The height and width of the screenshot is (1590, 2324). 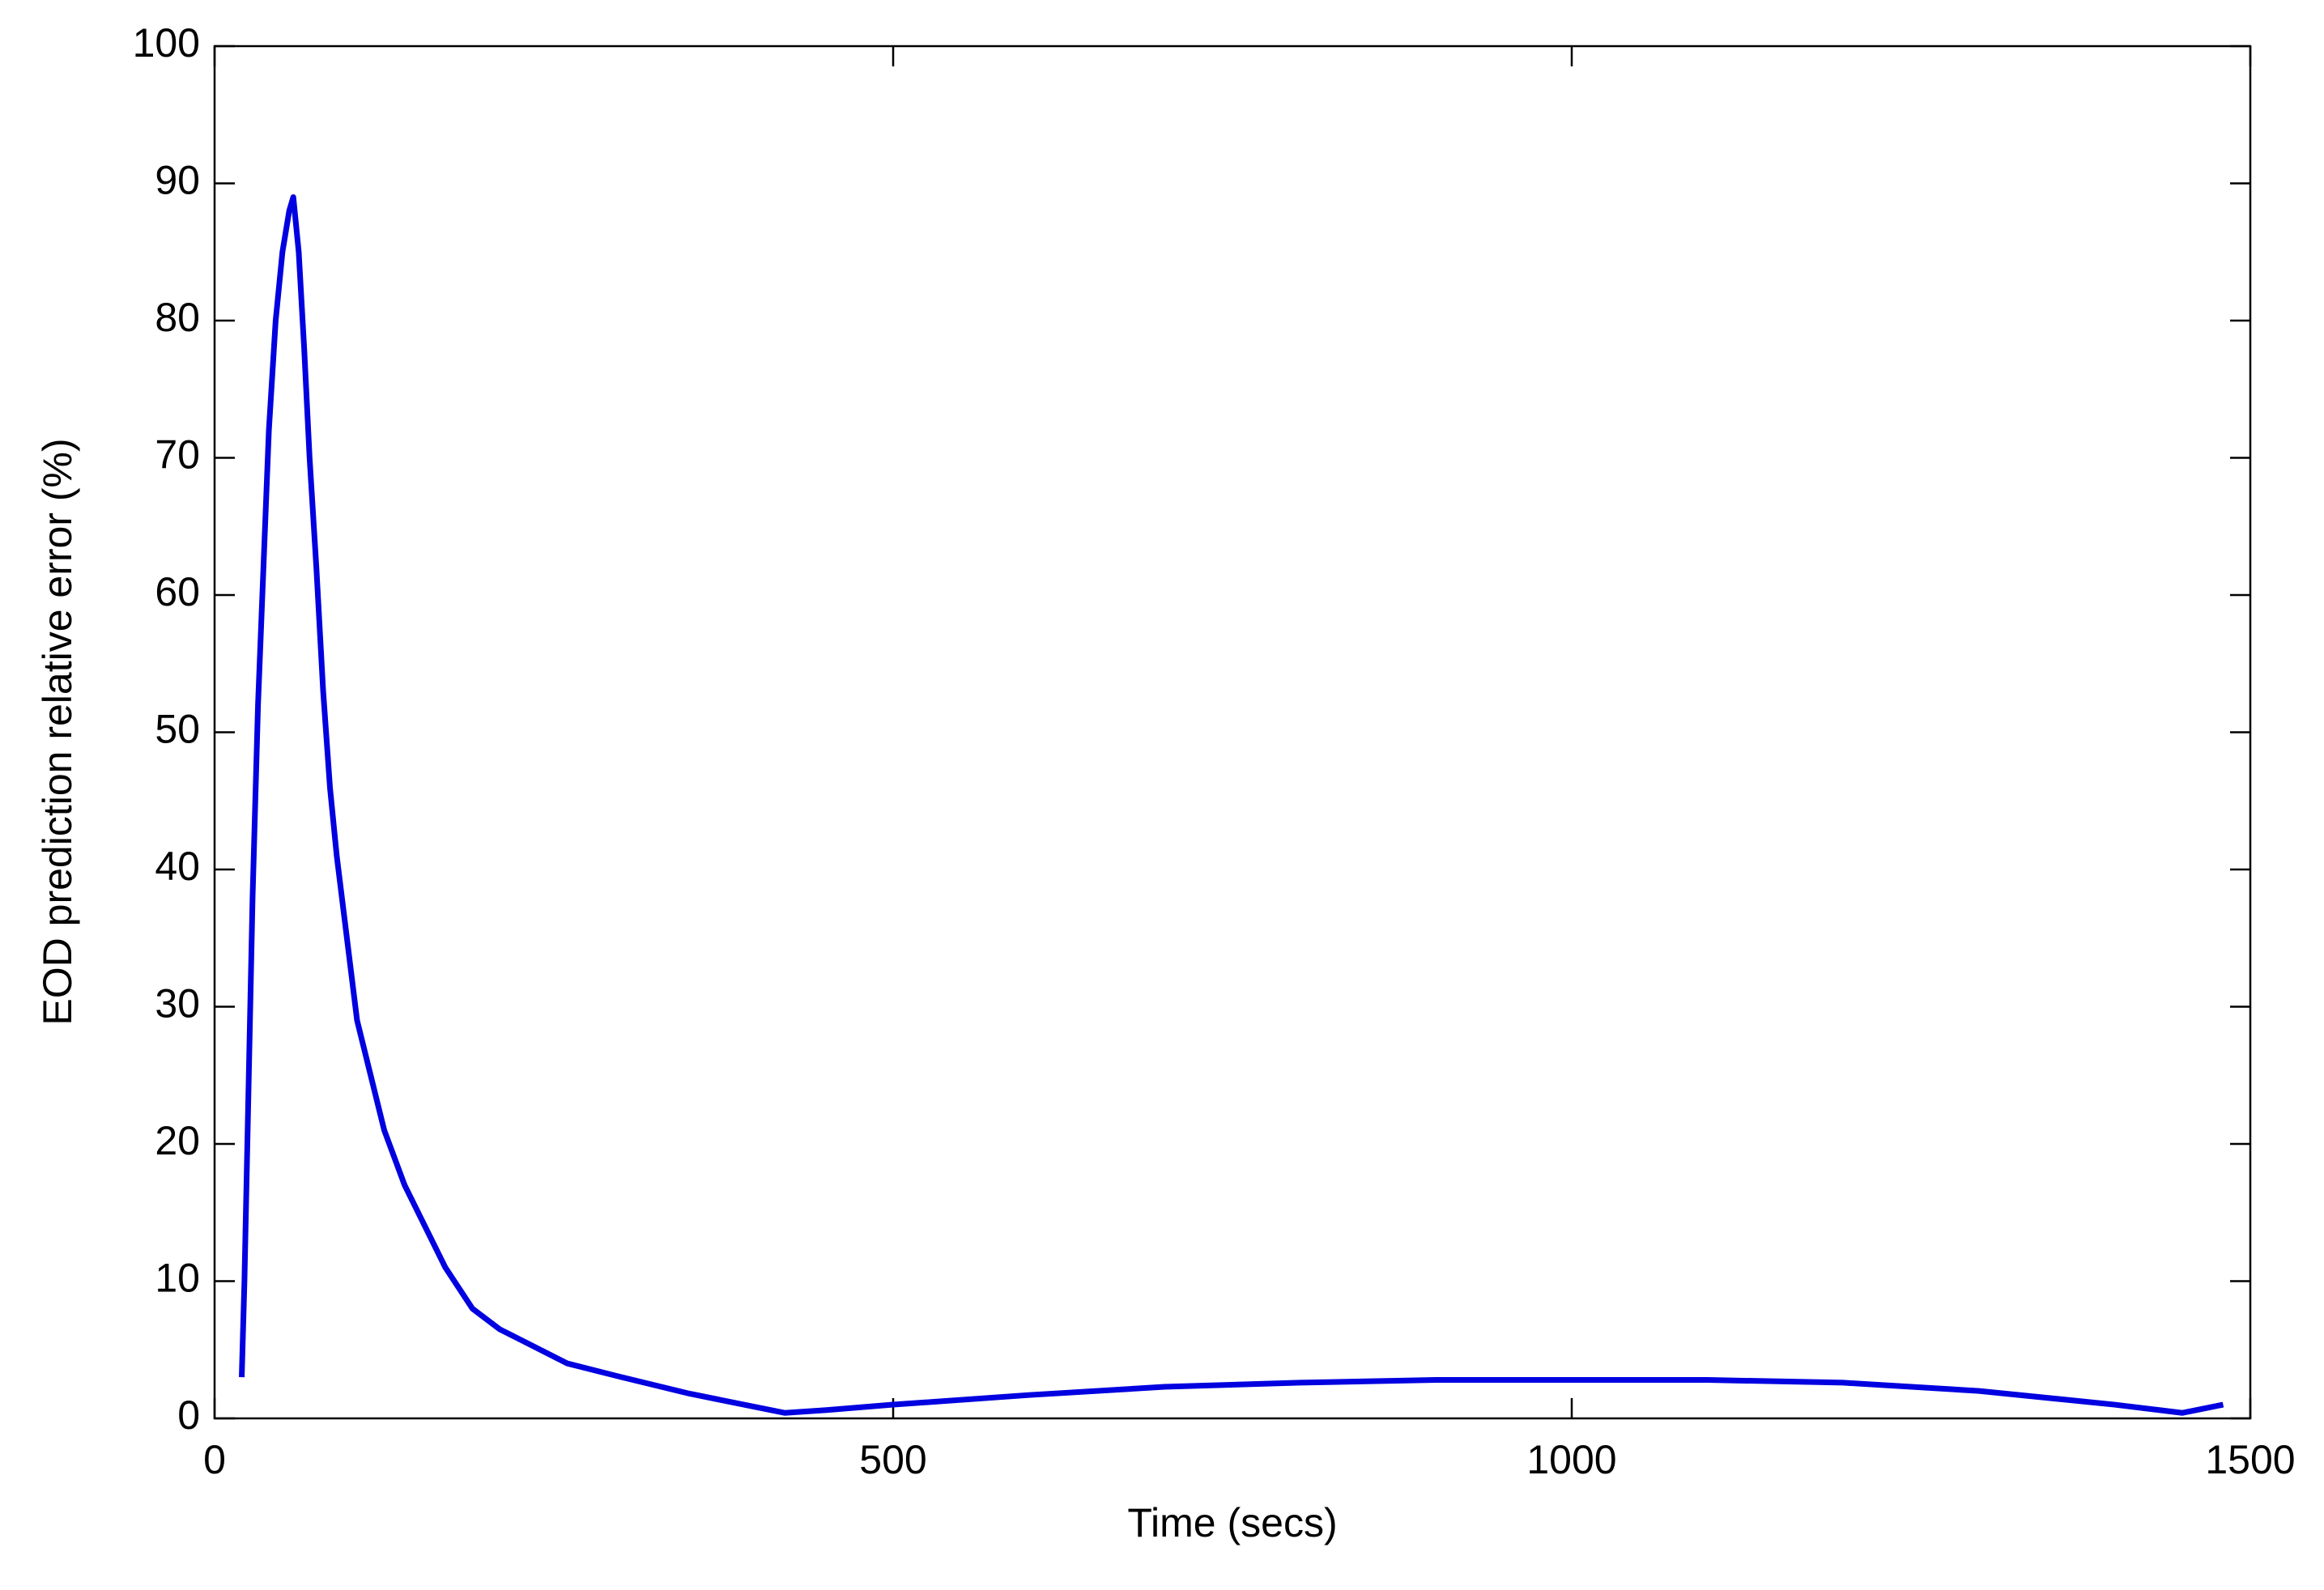 What do you see at coordinates (178, 591) in the screenshot?
I see `y-tick-label: 60` at bounding box center [178, 591].